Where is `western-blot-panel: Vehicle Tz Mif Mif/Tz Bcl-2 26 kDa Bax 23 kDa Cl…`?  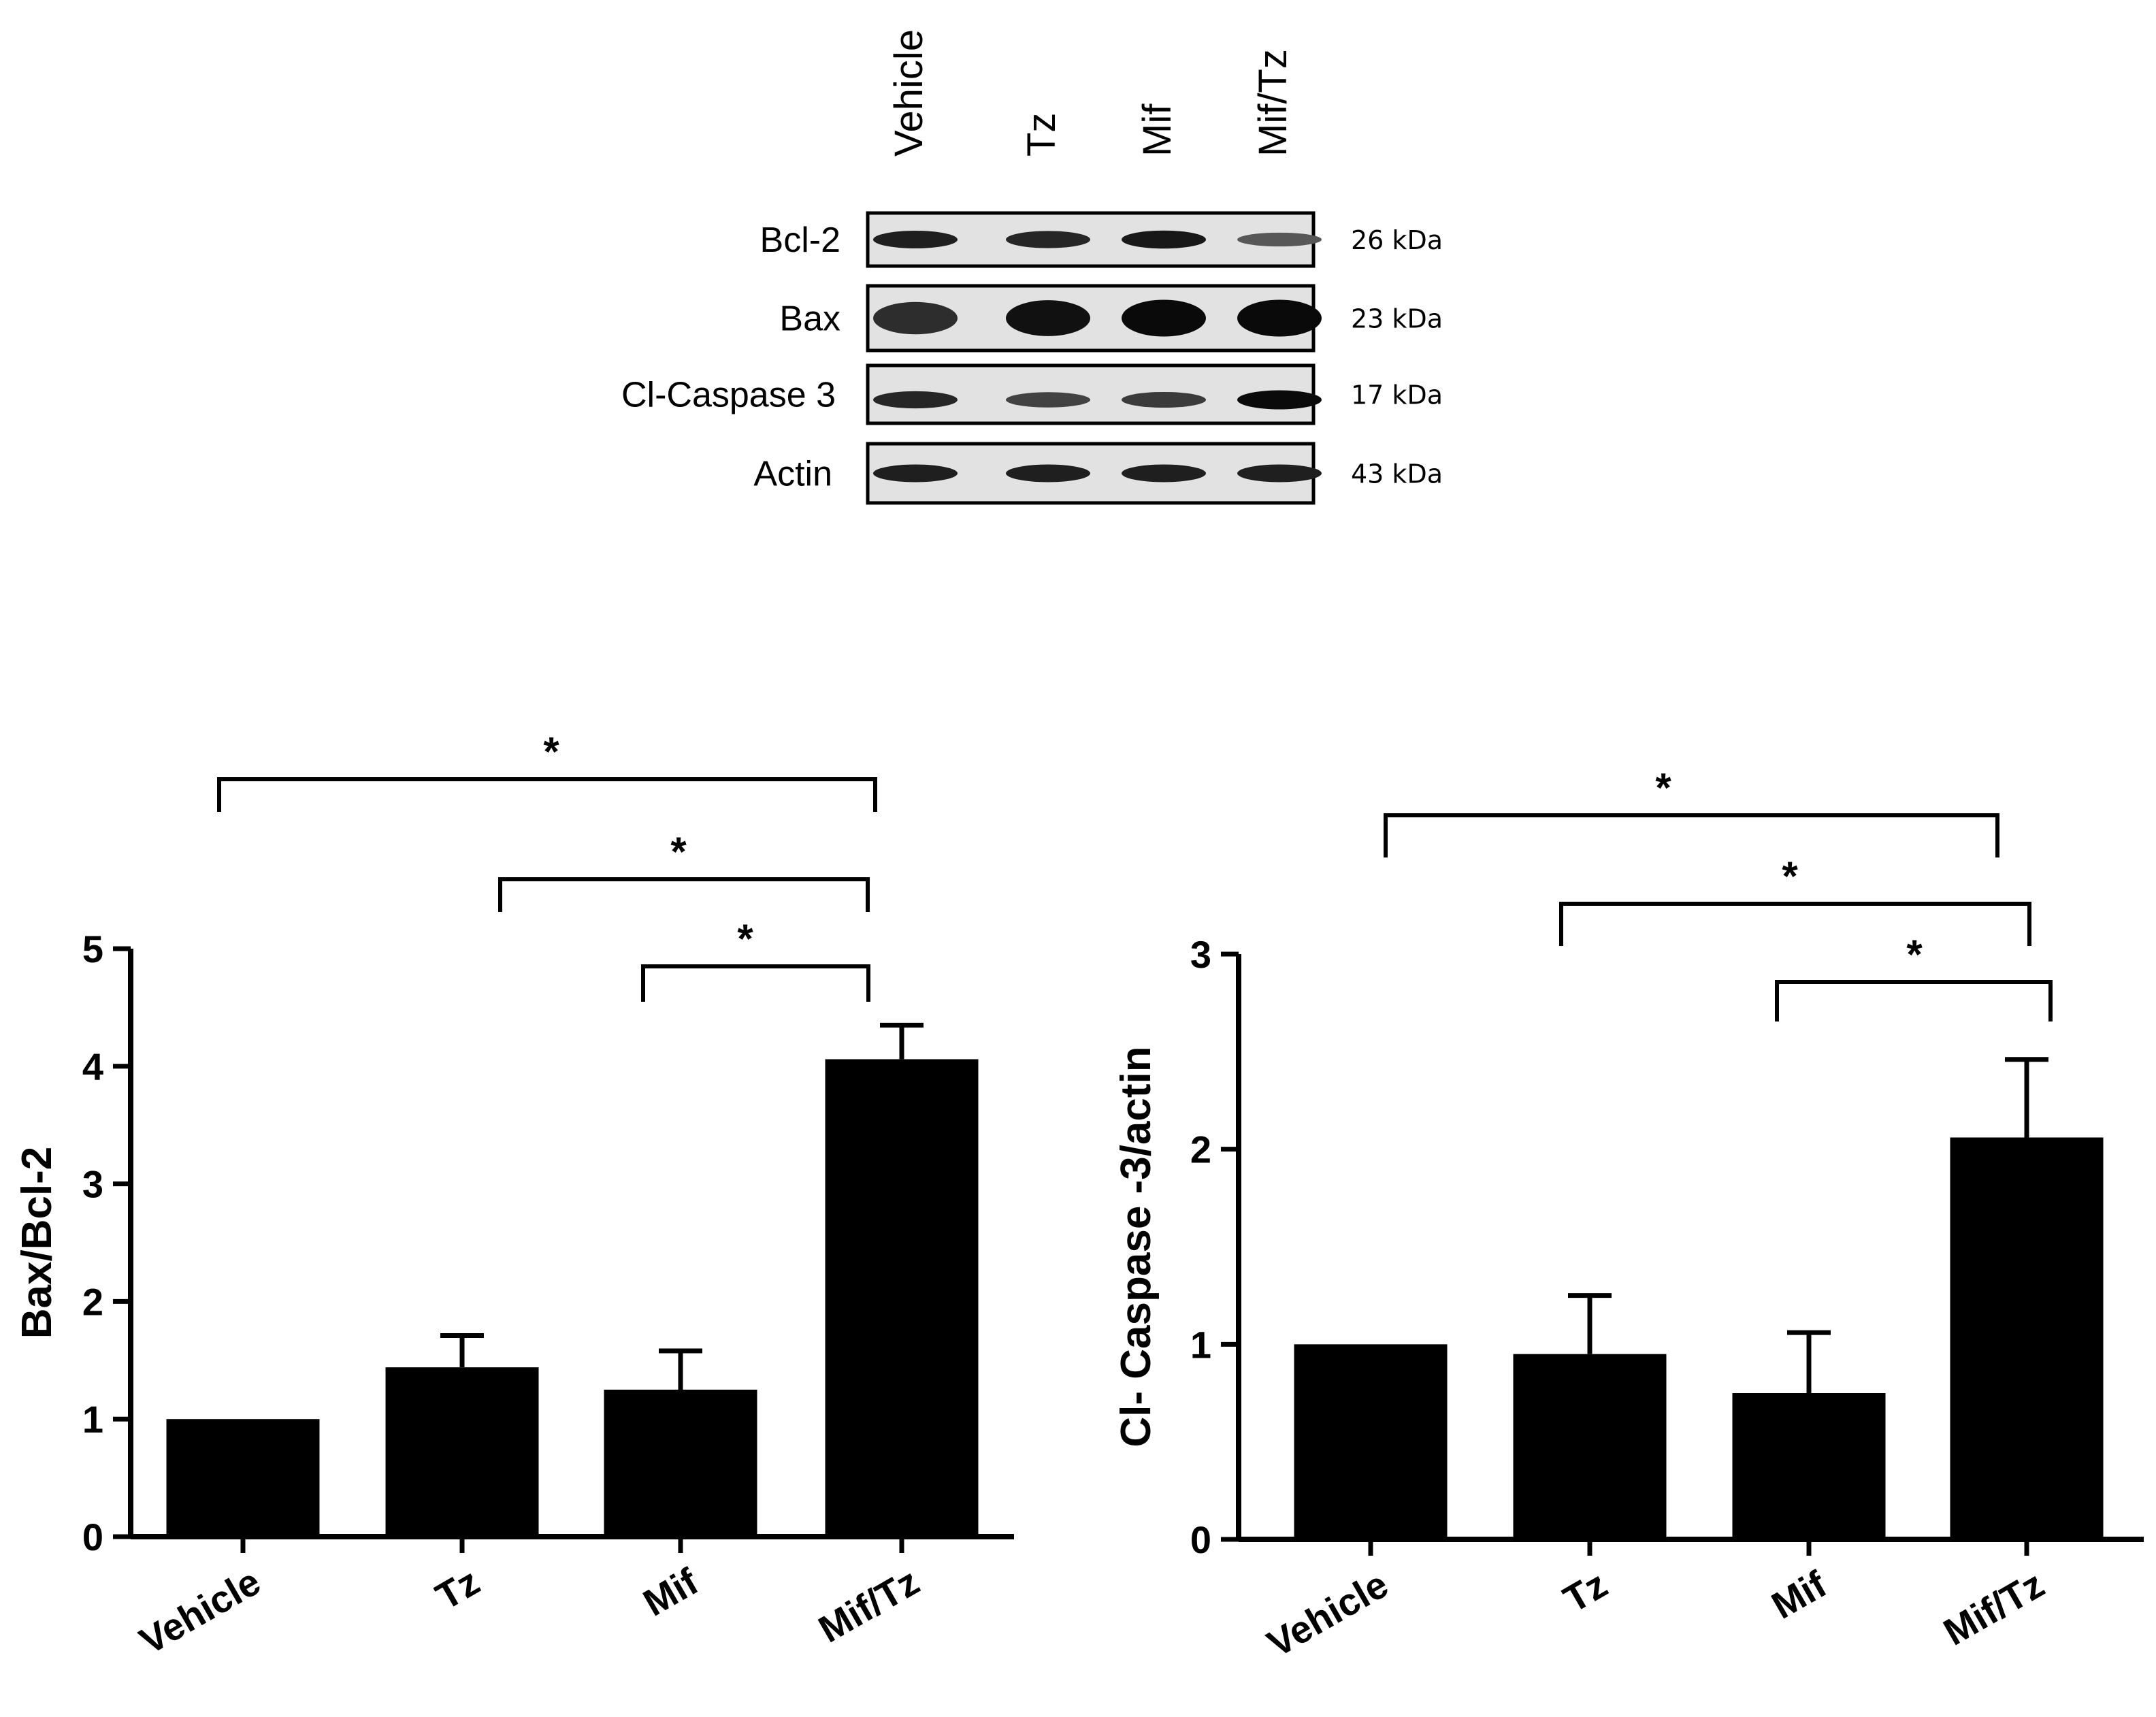
western-blot-panel: Vehicle Tz Mif Mif/Tz Bcl-2 26 kDa Bax 23 kDa Cl… is located at coordinates (1032, 267).